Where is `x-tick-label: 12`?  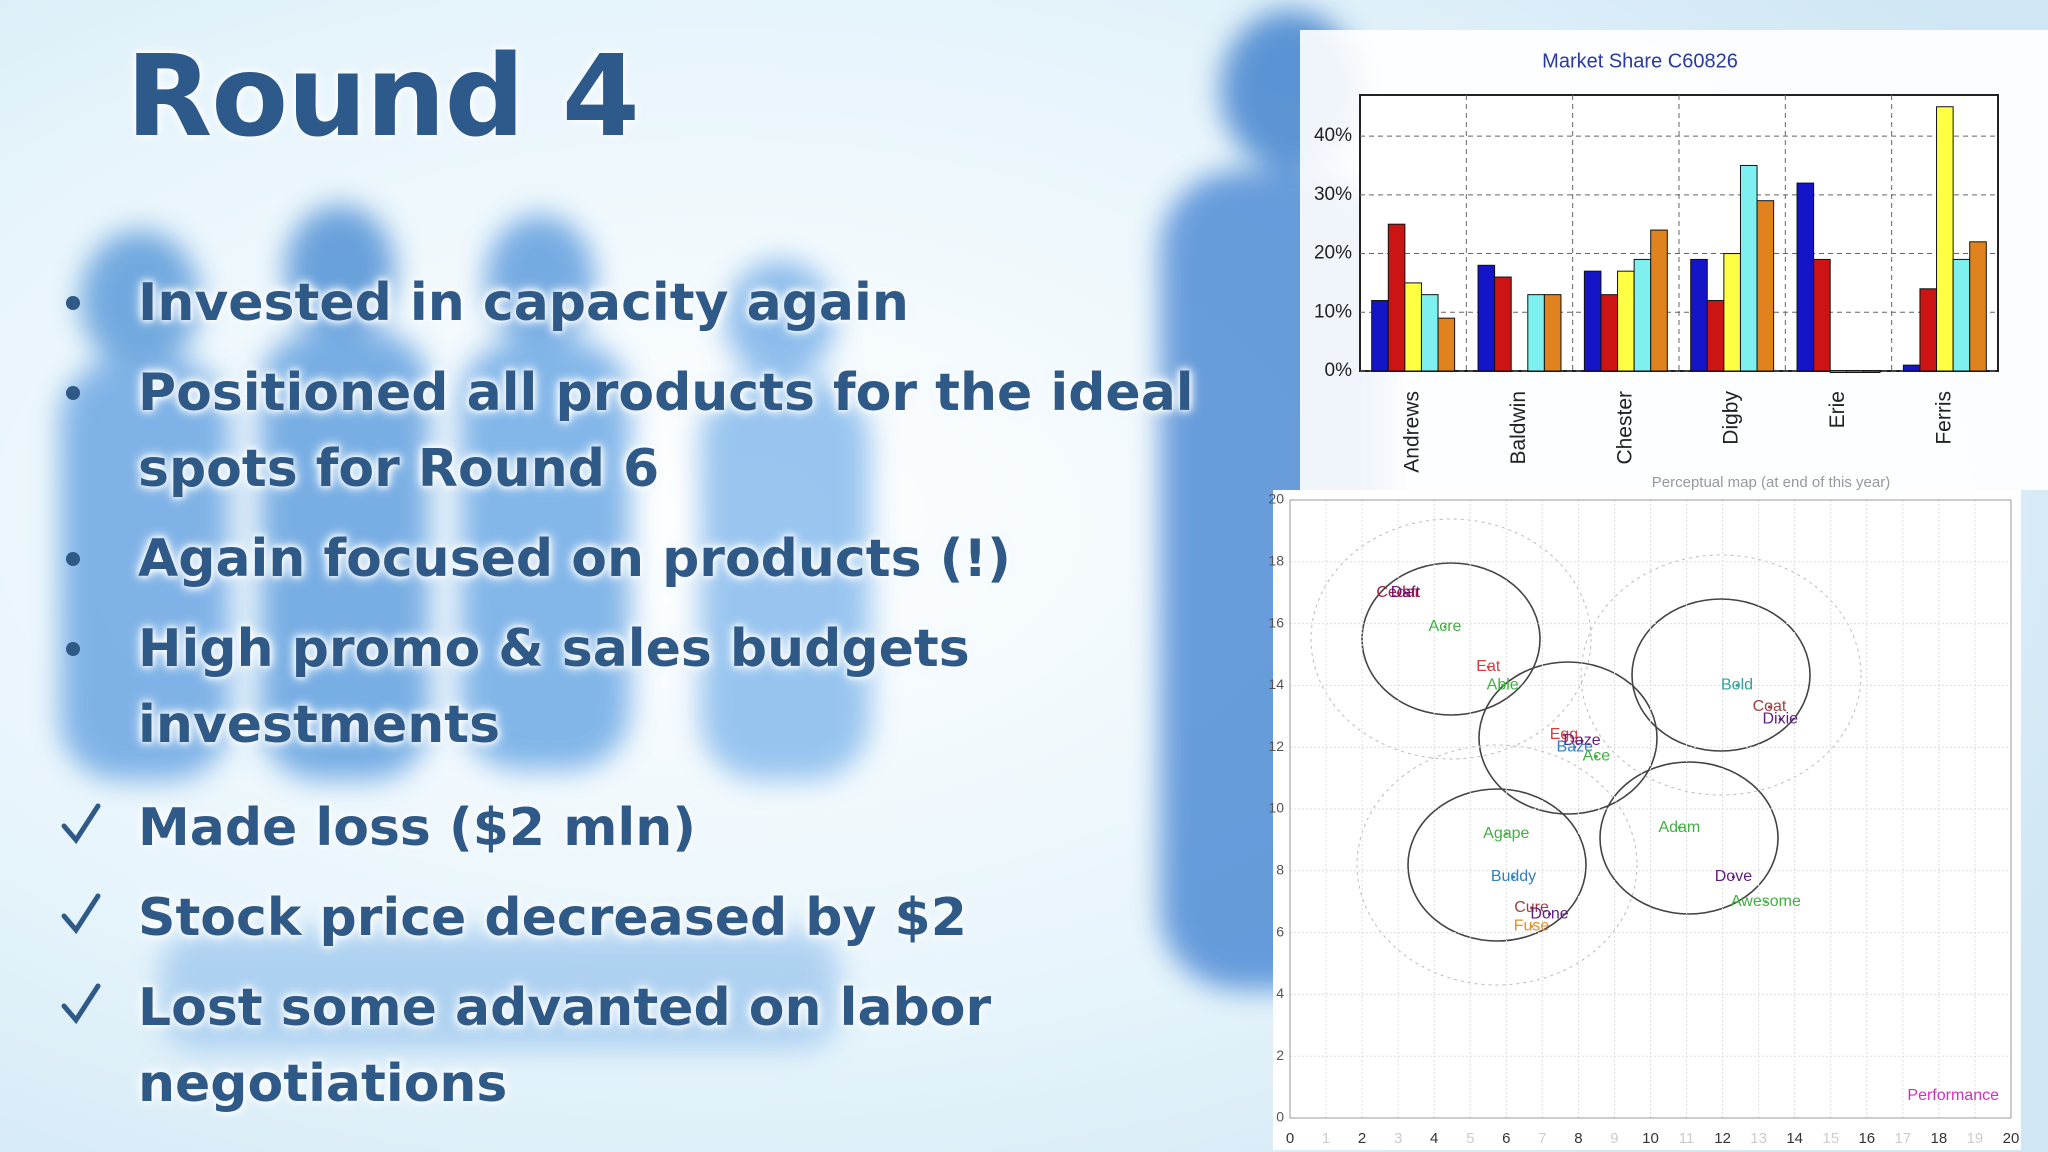 x-tick-label: 12 is located at coordinates (1722, 1138).